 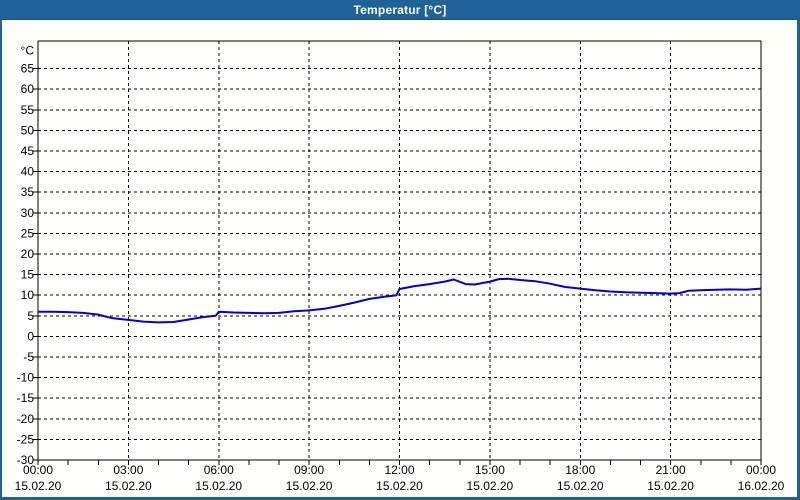 What do you see at coordinates (28, 233) in the screenshot?
I see `y-tick-label: 25` at bounding box center [28, 233].